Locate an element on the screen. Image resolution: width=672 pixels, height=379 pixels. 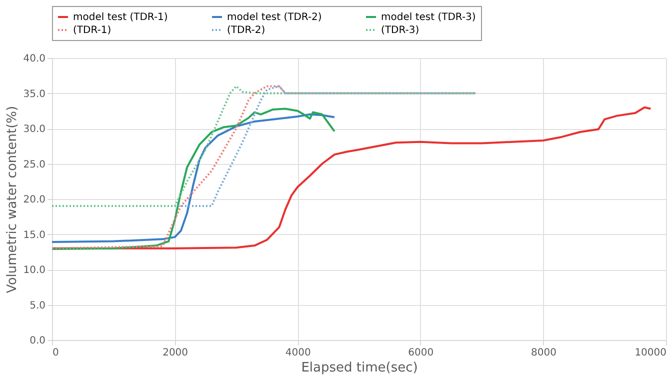
legend-label: model test (TDR-2) is located at coordinates (274, 17).